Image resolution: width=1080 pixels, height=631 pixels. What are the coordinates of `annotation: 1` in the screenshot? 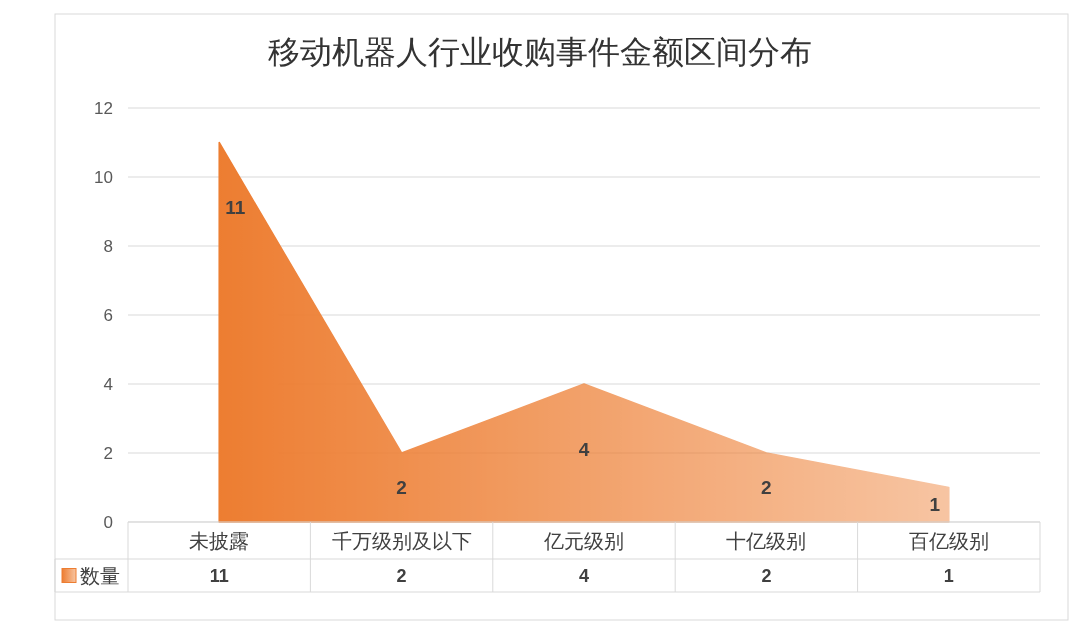 It's located at (935, 505).